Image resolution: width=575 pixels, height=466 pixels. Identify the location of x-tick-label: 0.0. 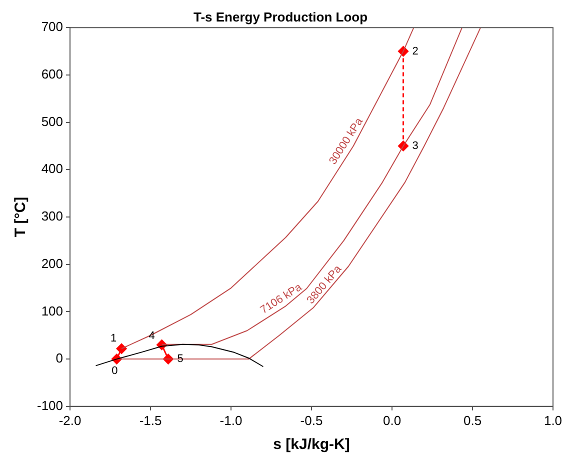
(392, 420).